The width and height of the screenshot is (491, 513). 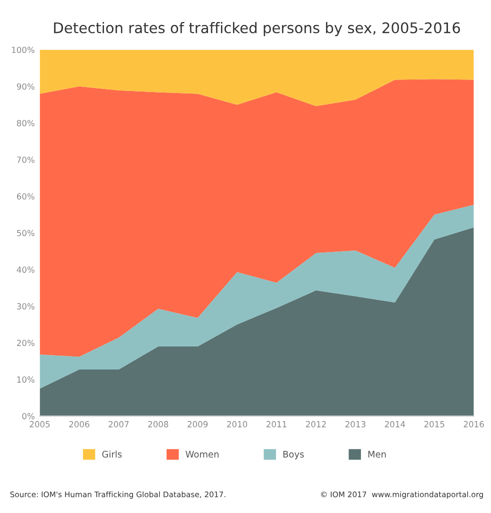 What do you see at coordinates (395, 424) in the screenshot?
I see `x-tick-label: 2014` at bounding box center [395, 424].